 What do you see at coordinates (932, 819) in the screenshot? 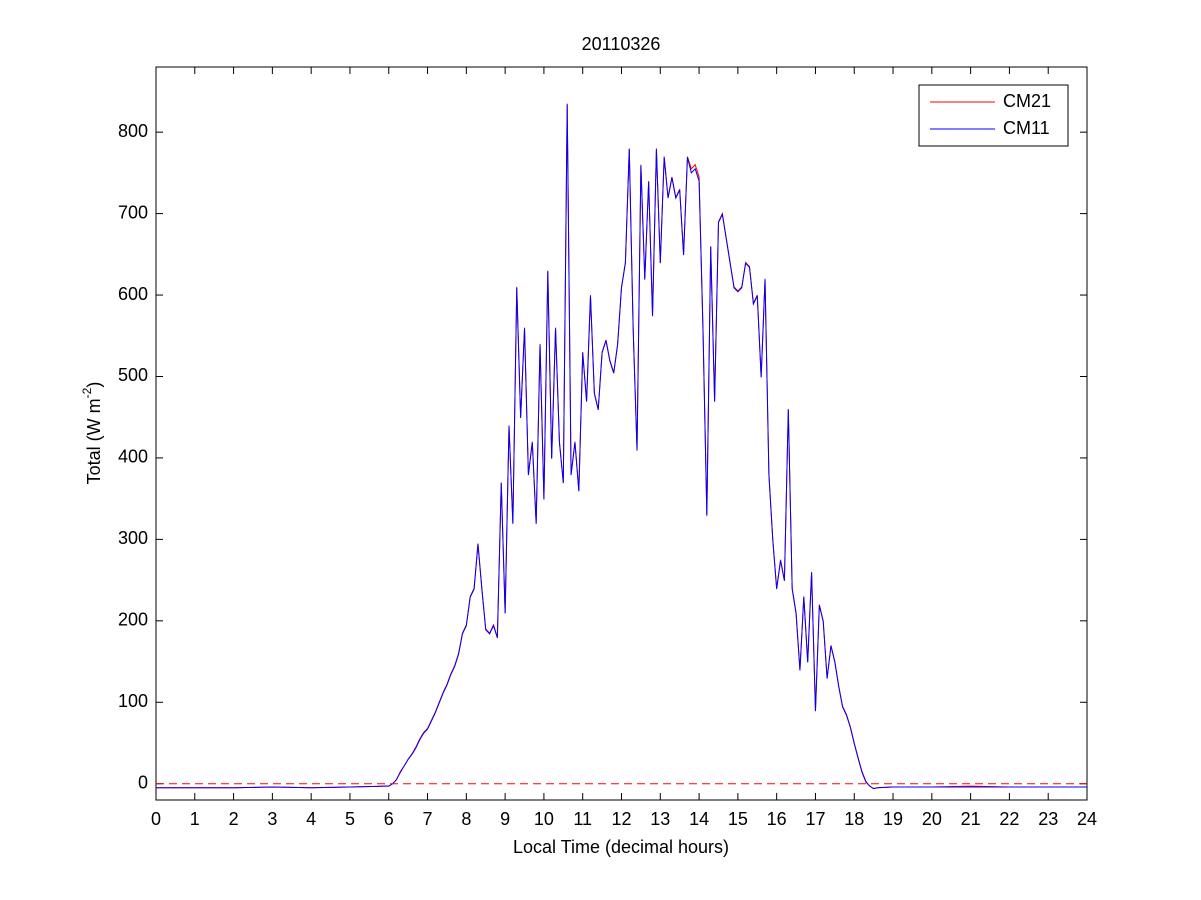
I see `x-tick-label: 20` at bounding box center [932, 819].